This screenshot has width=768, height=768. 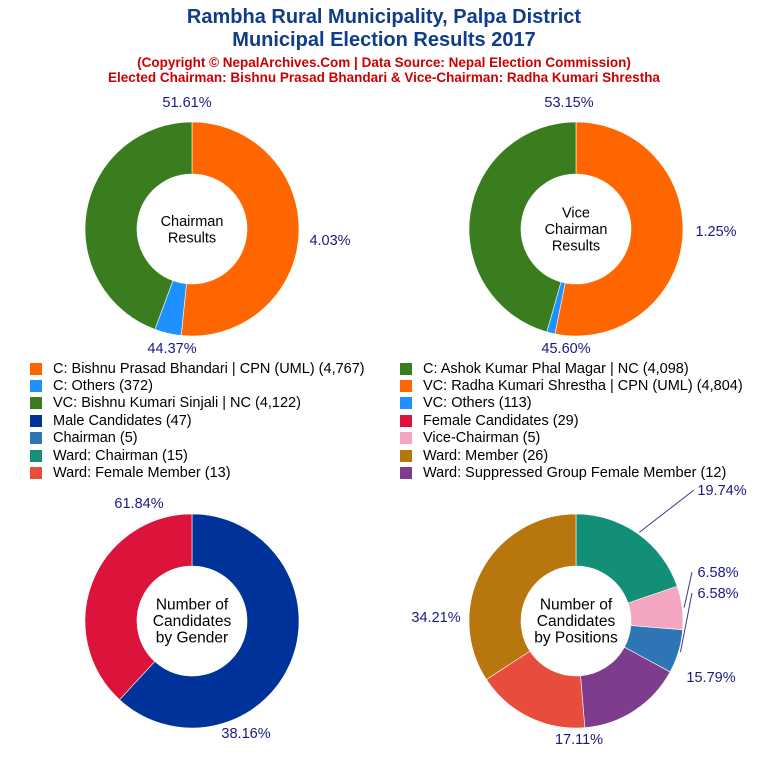 I want to click on legend-item: Chairman (5), so click(x=84, y=438).